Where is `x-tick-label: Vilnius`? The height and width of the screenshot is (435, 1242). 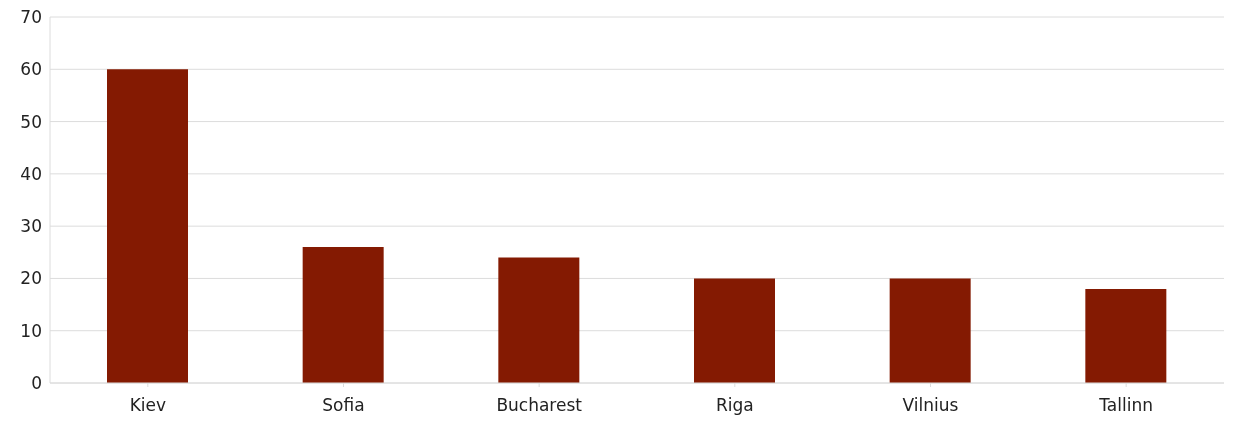
x-tick-label: Vilnius is located at coordinates (930, 405).